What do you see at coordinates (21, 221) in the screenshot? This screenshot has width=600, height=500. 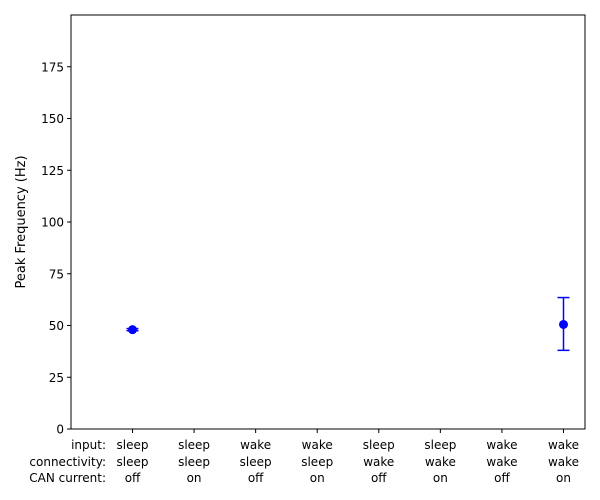 I see `y-axis-label: Peak Frequency (Hz)` at bounding box center [21, 221].